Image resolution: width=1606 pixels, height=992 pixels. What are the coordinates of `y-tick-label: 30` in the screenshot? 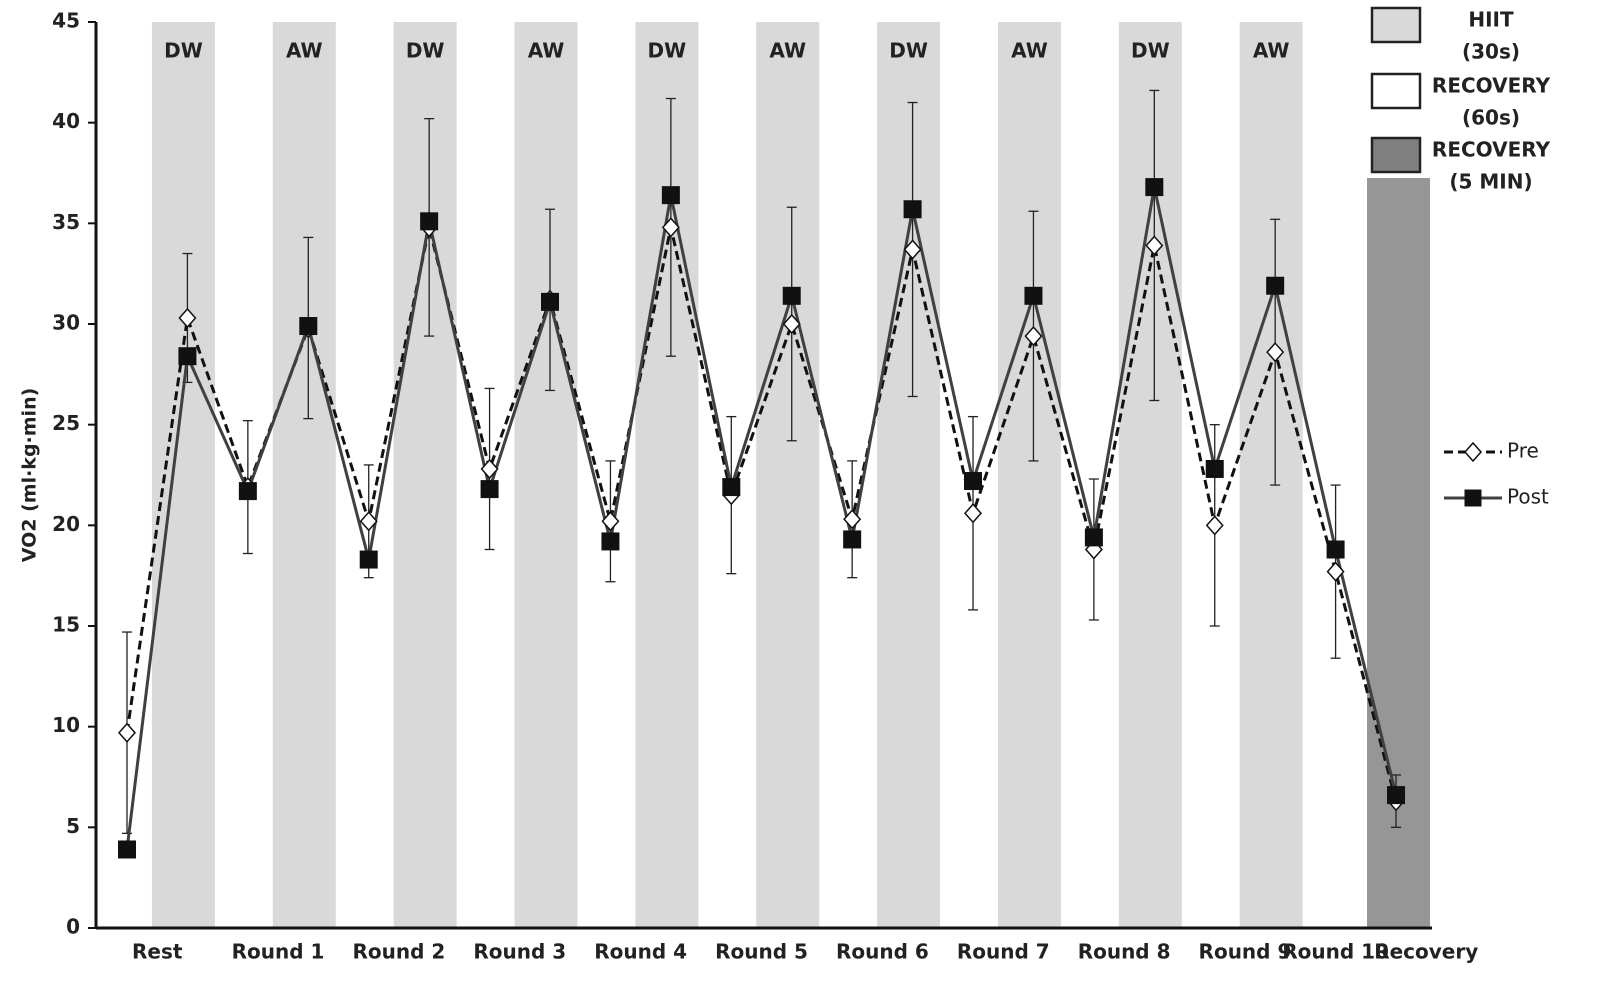 It's located at (66, 323).